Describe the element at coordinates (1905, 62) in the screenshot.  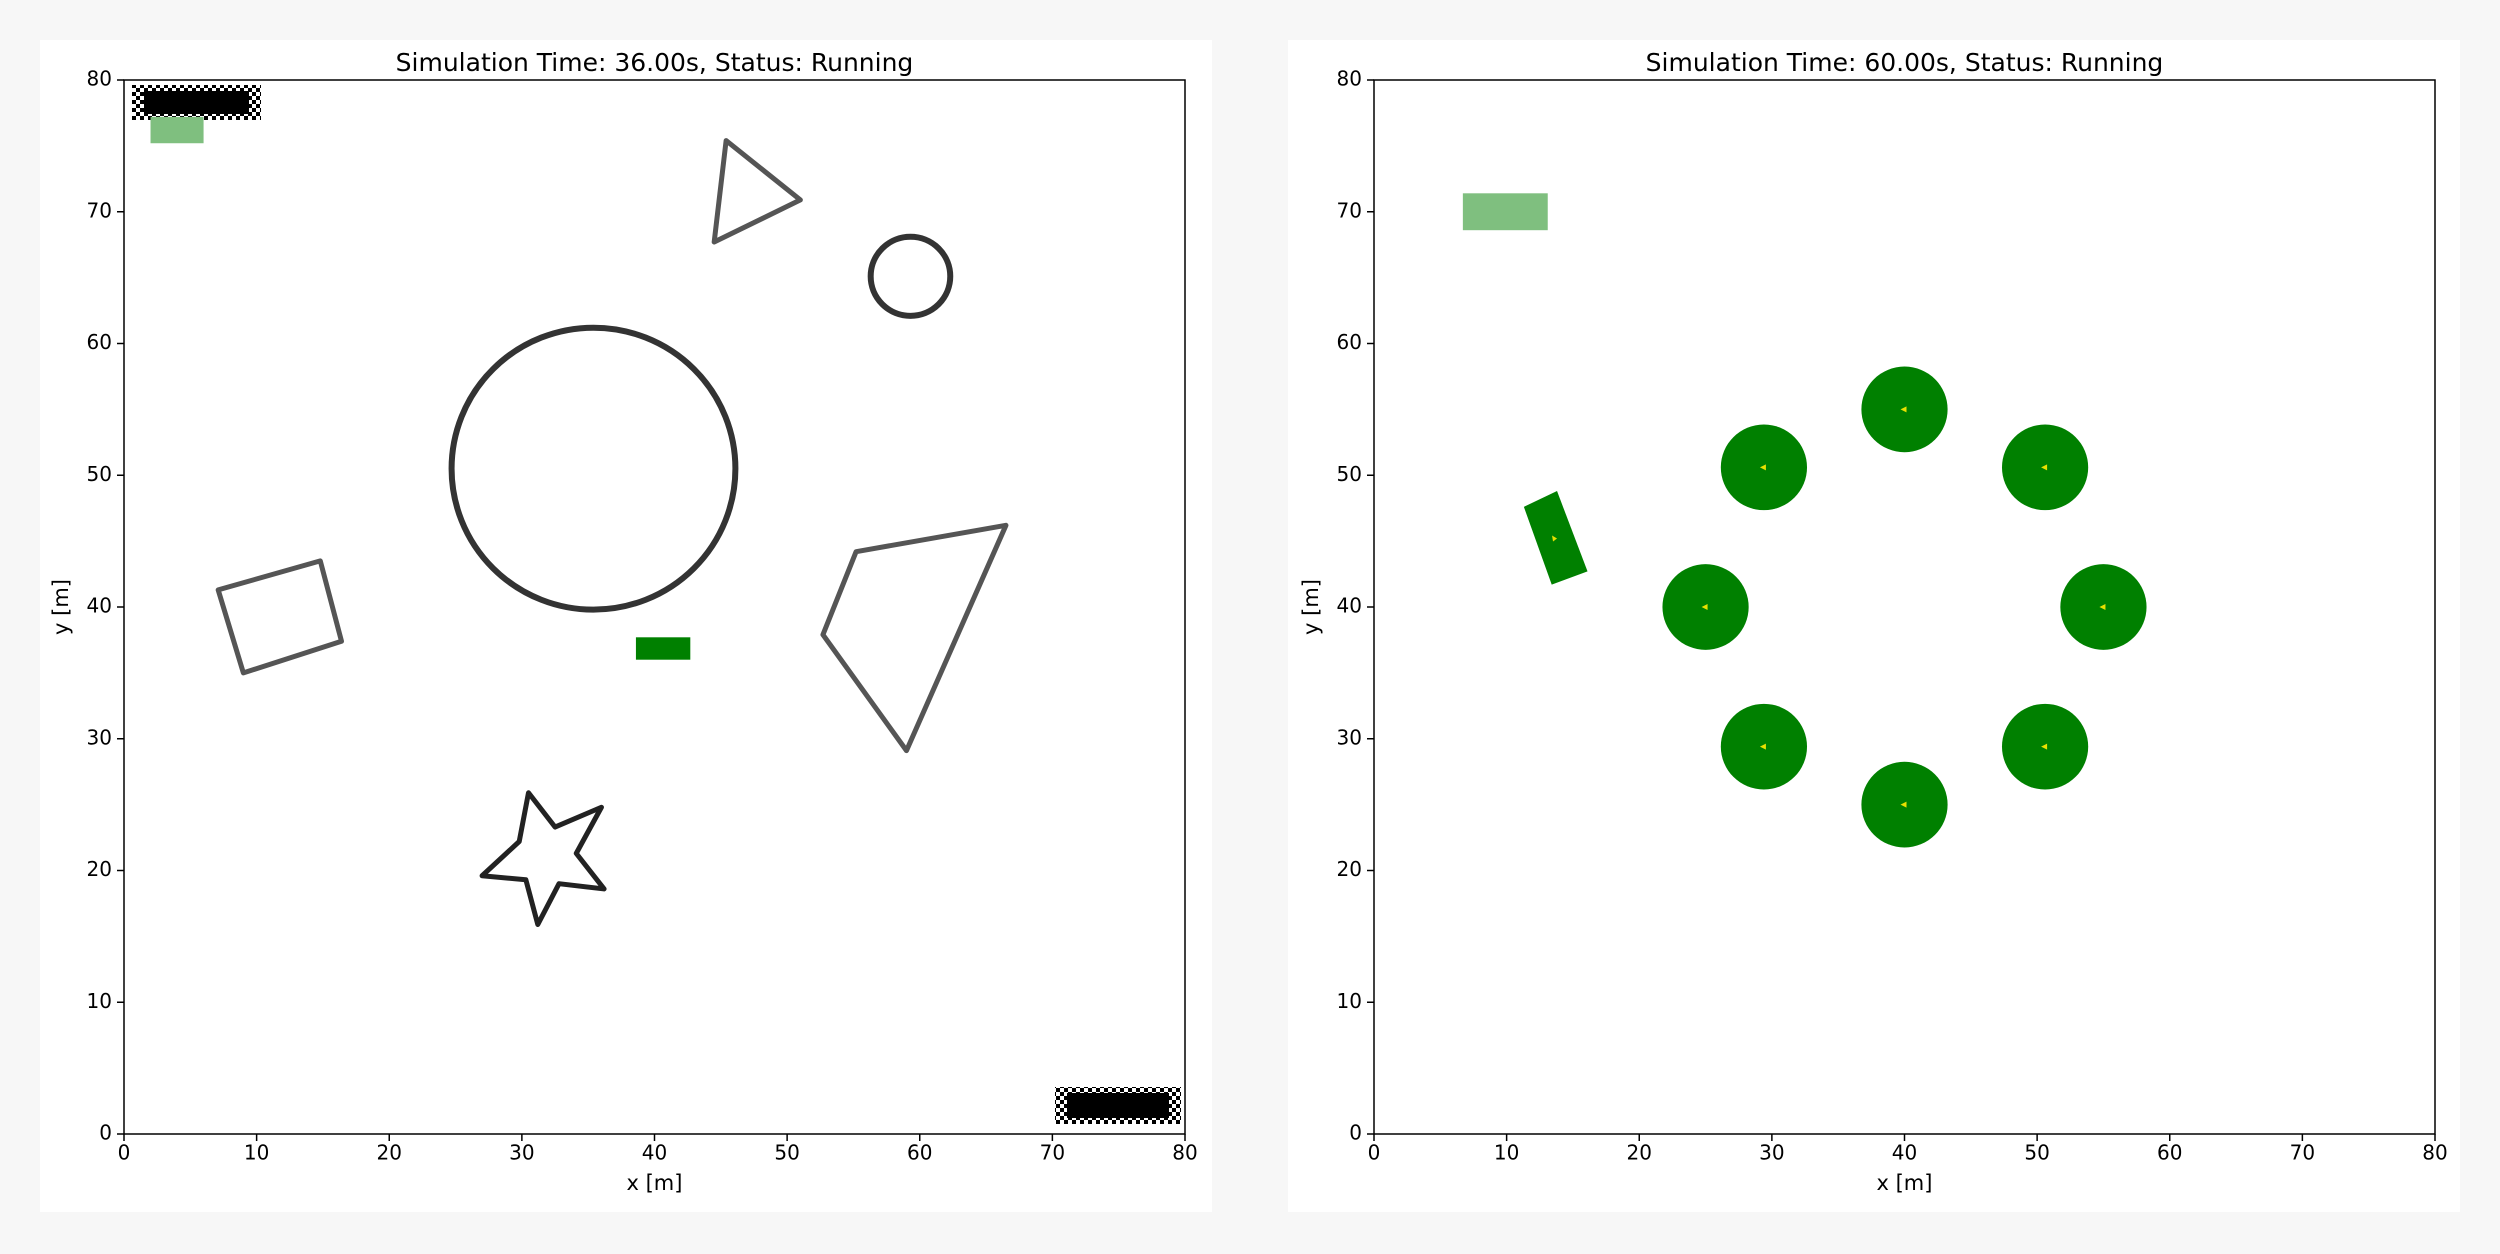
I see `chart-title: Simulation Time: 60.00s, Status: Running` at that location.